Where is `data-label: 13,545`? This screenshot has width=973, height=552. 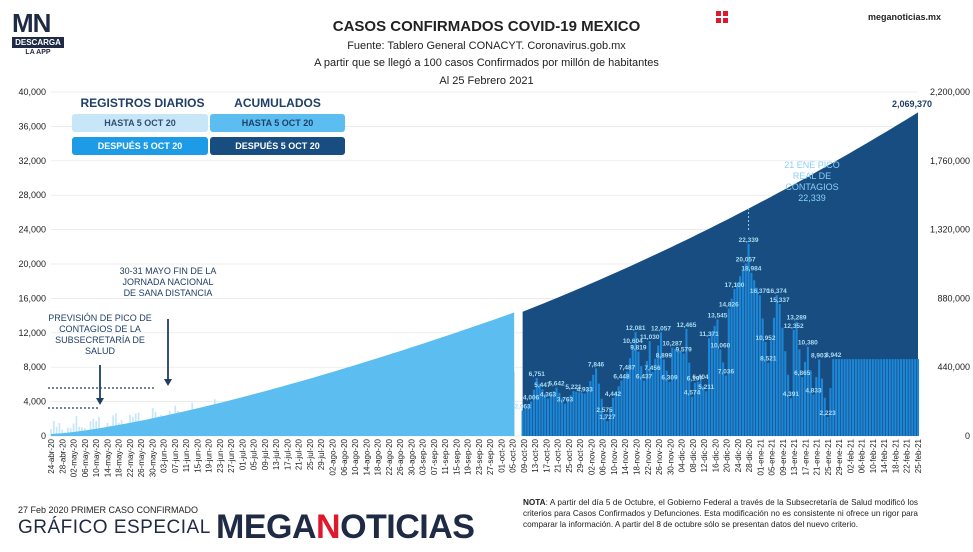 data-label: 13,545 is located at coordinates (718, 316).